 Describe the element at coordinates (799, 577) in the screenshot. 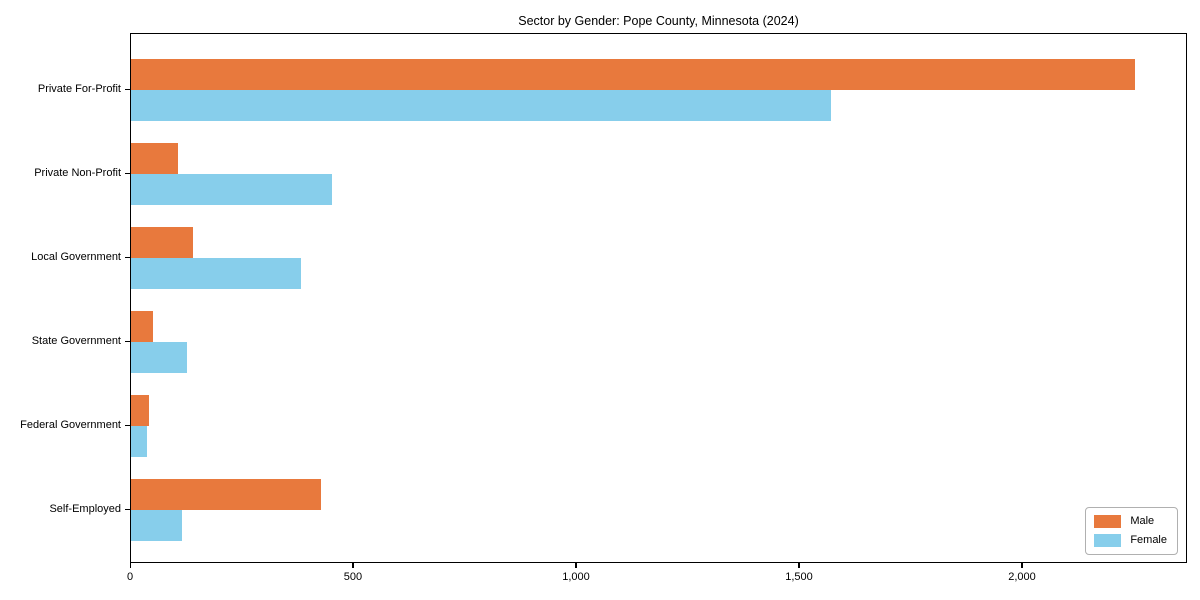

I see `x-axis-label-3: 1,500` at that location.